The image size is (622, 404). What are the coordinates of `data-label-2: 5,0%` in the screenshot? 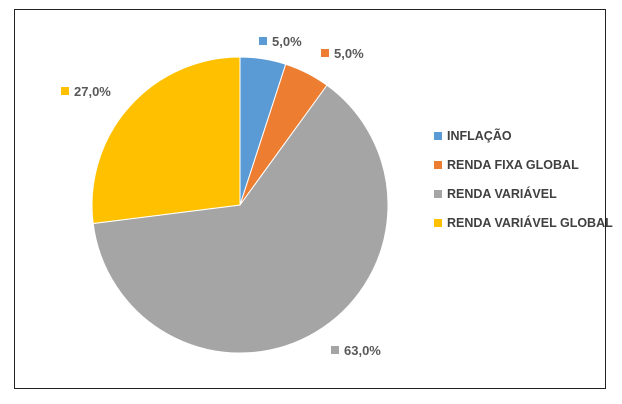 It's located at (349, 53).